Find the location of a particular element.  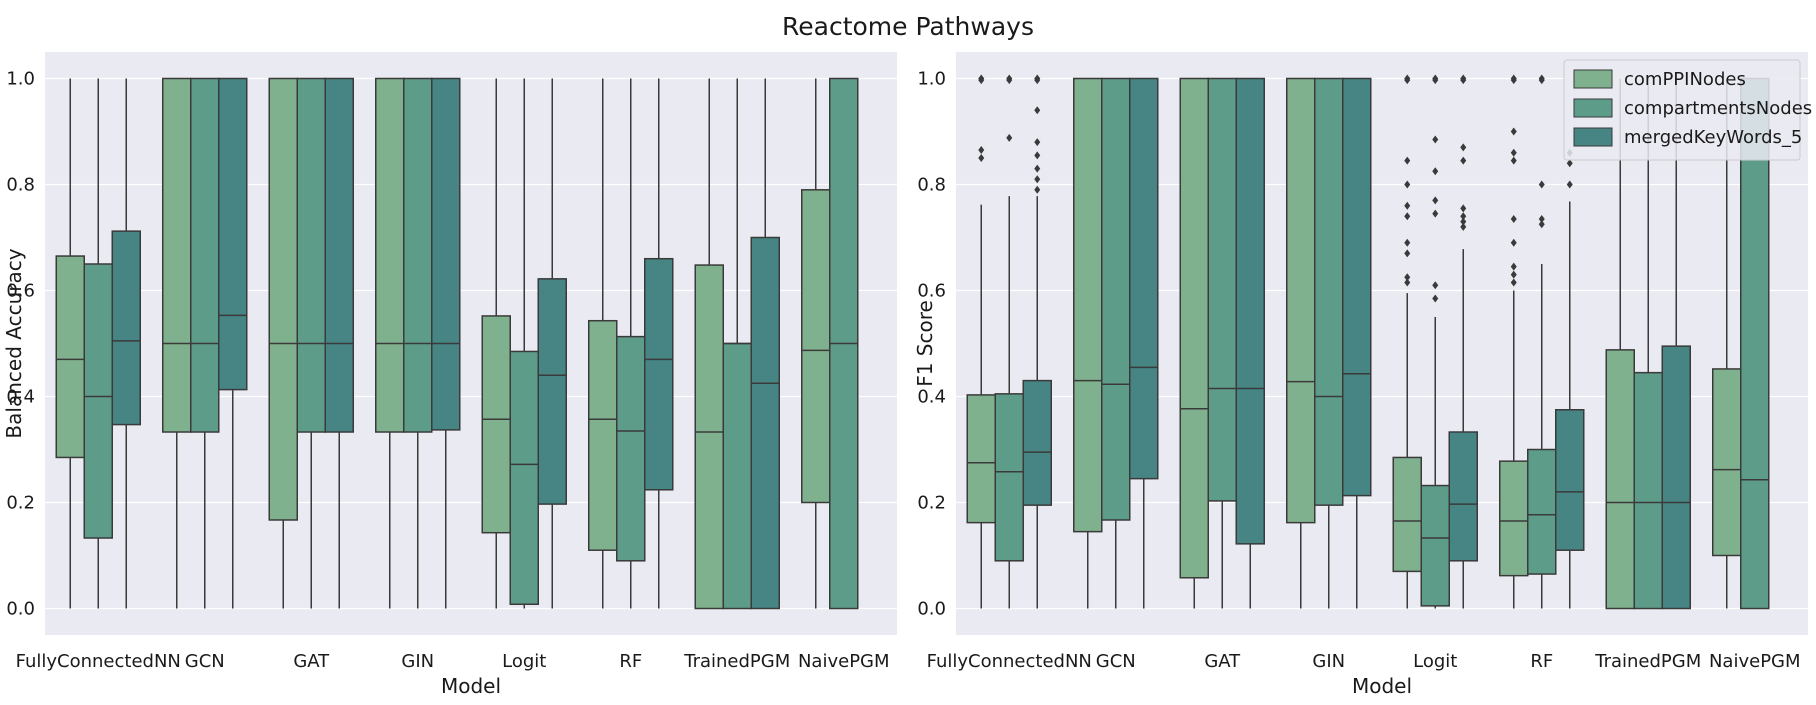

legend-label: compartmentsNodes is located at coordinates (1718, 108).